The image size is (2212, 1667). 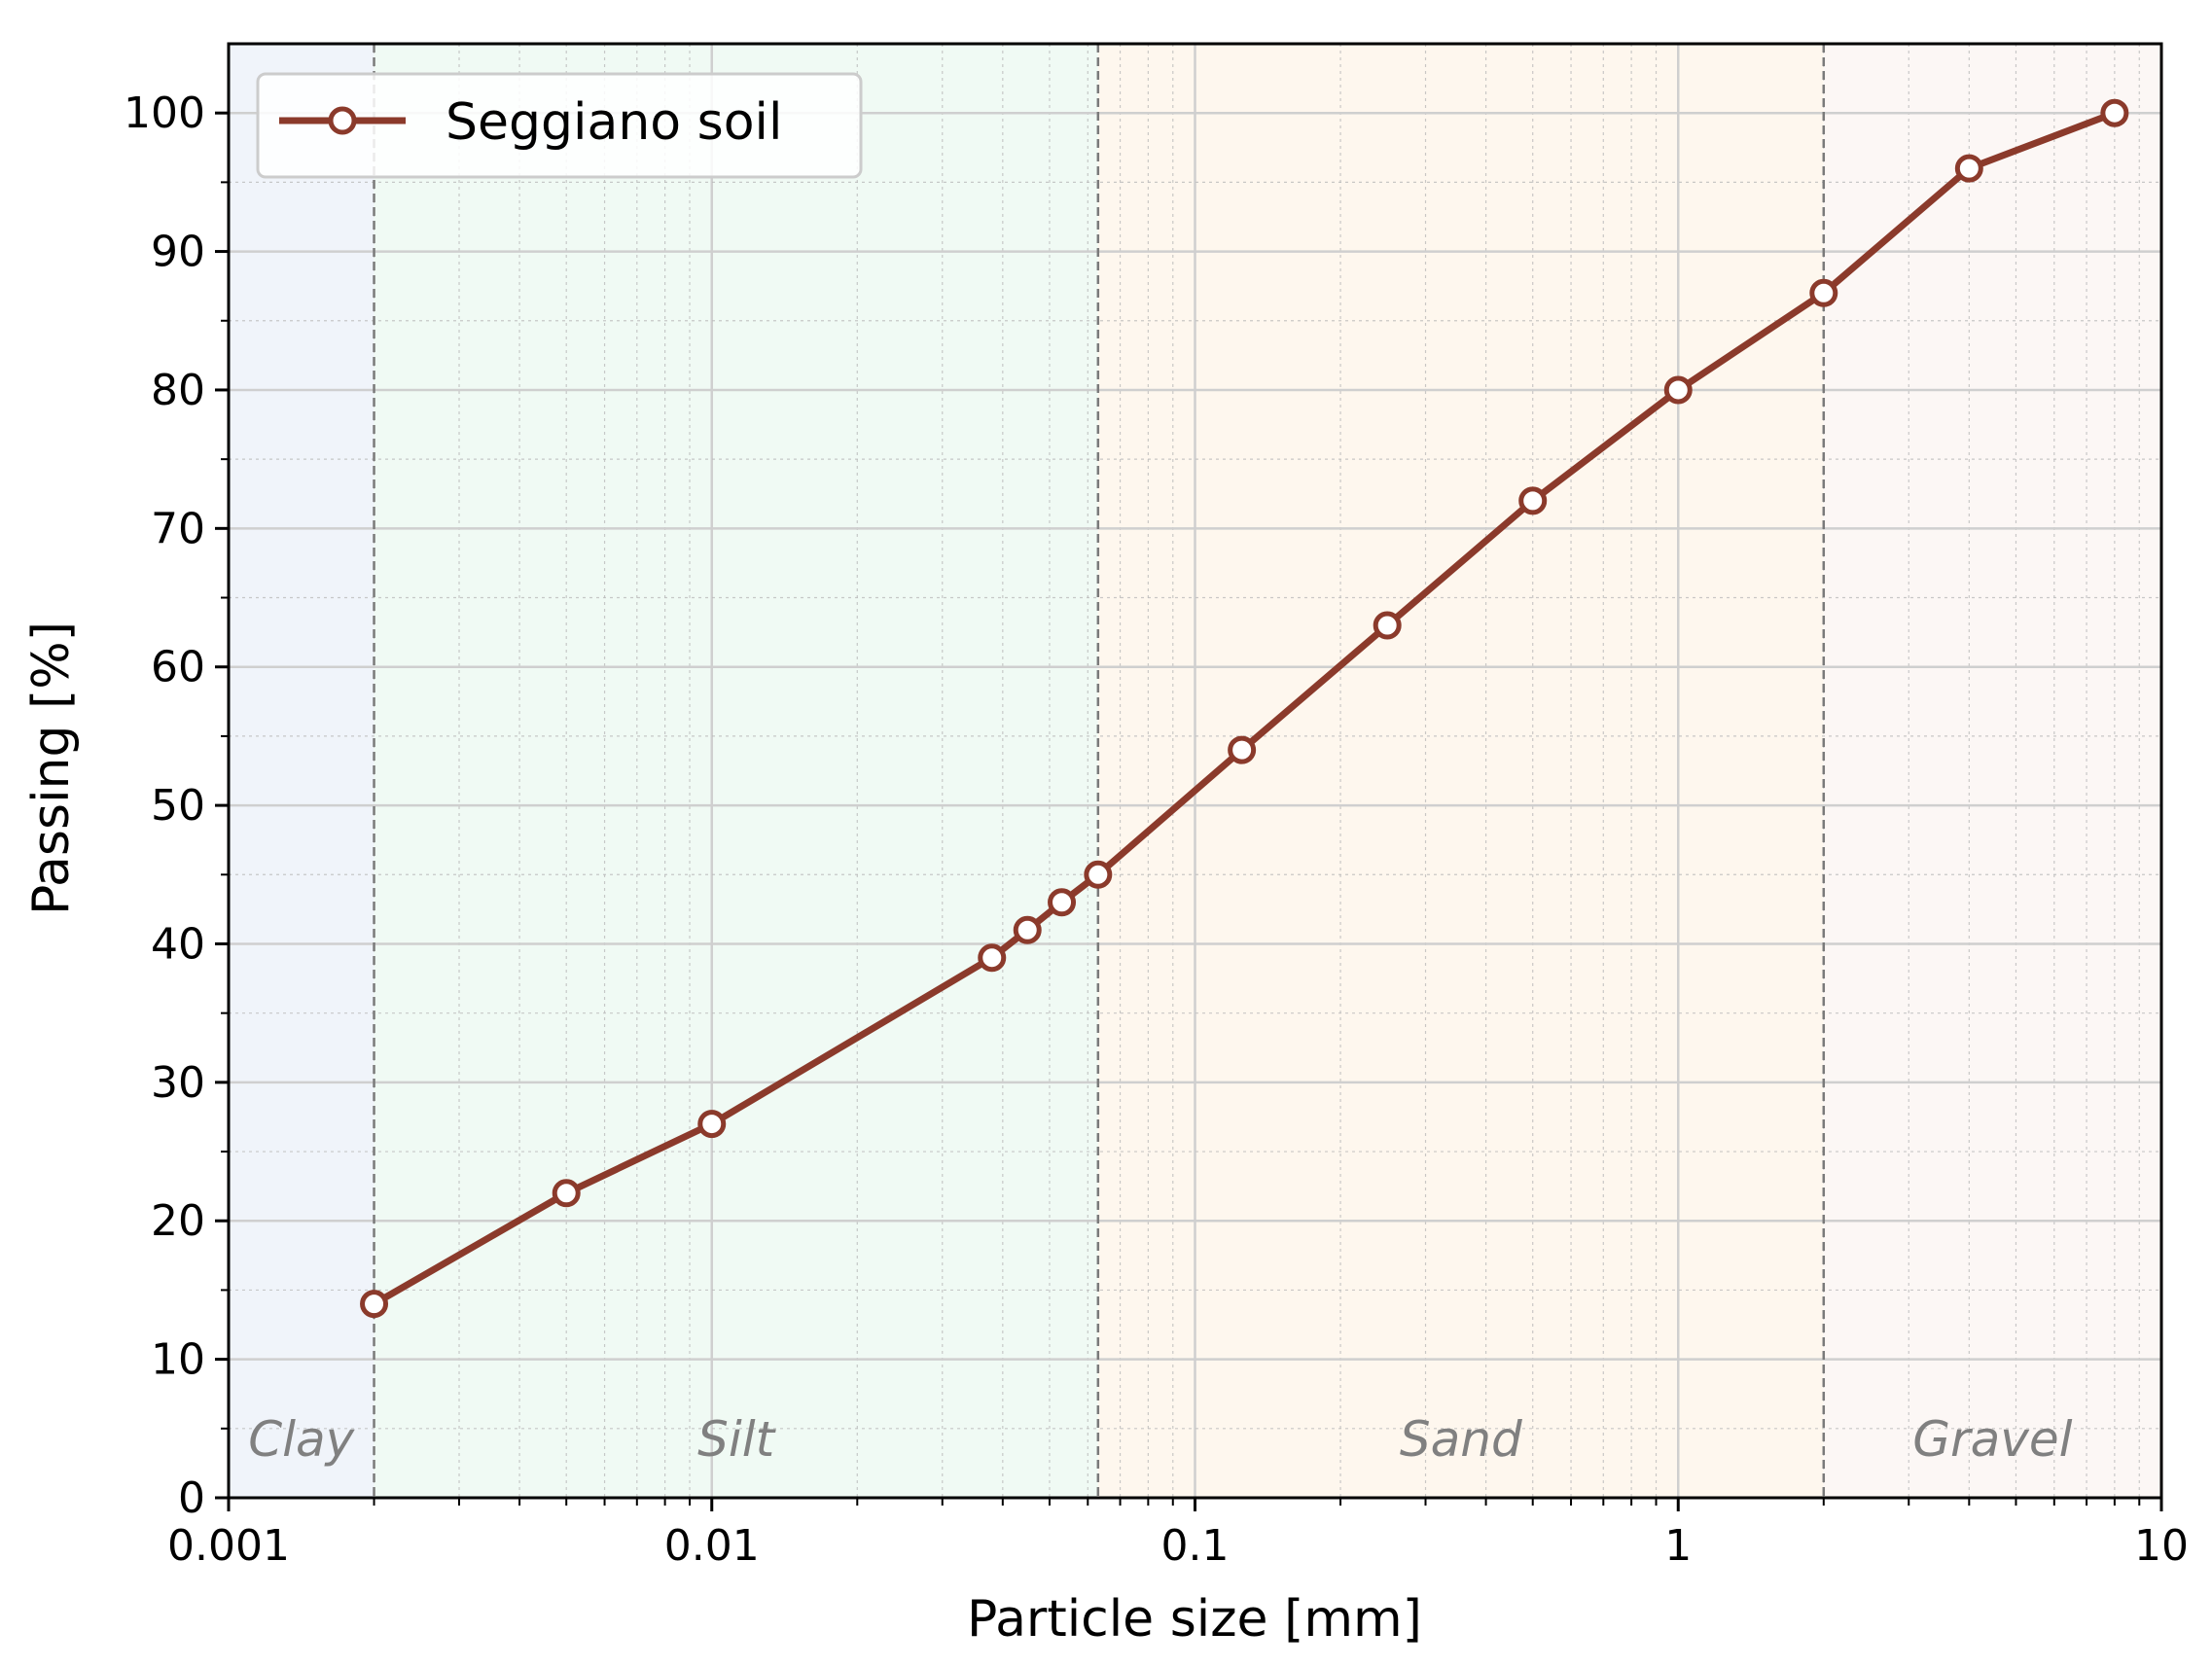 I want to click on region-label-sand: Sand, so click(x=1461, y=1439).